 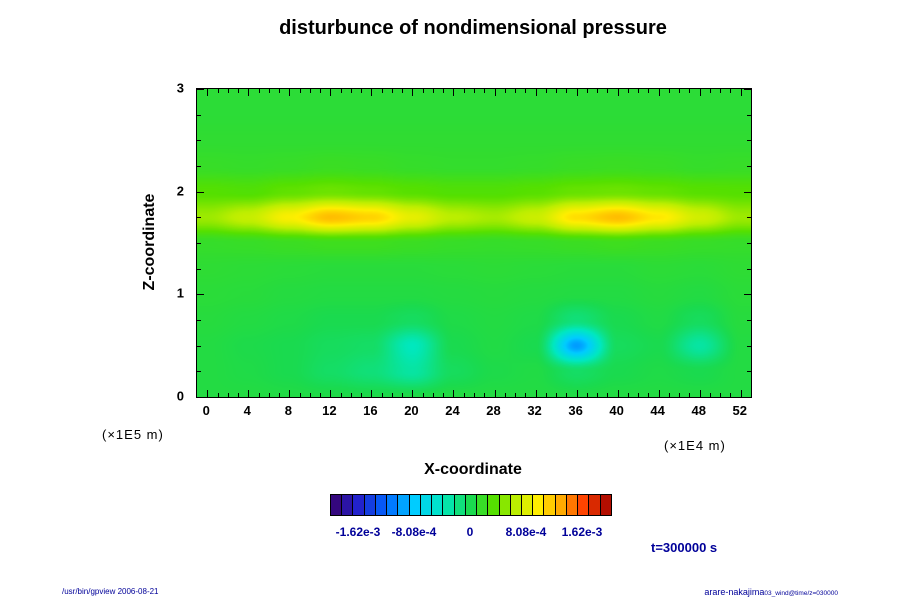 What do you see at coordinates (801, 593) in the screenshot?
I see `footer-dataset-sub: 03_wind@time/z=030000` at bounding box center [801, 593].